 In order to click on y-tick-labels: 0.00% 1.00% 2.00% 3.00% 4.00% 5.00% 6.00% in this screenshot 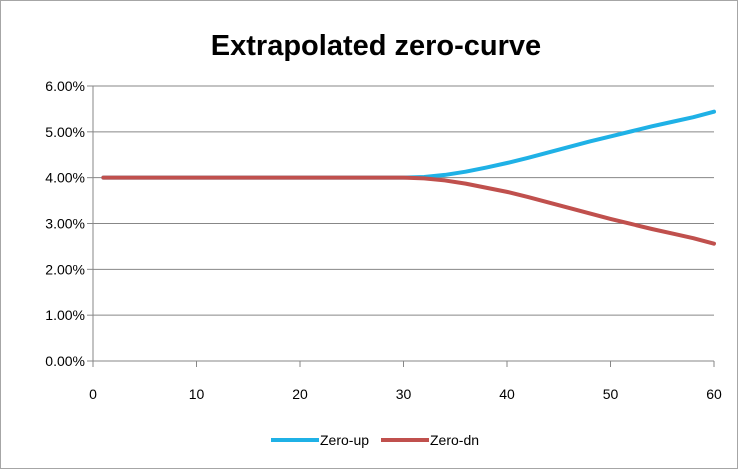, I will do `click(65, 223)`.